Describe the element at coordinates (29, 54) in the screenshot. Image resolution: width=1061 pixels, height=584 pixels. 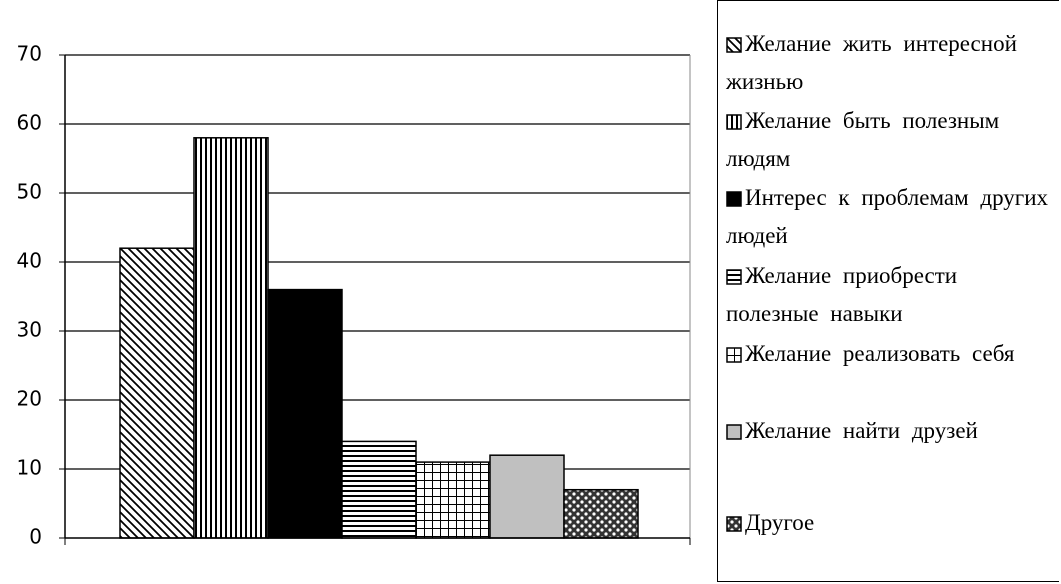
I see `y-tick-label: 70` at that location.